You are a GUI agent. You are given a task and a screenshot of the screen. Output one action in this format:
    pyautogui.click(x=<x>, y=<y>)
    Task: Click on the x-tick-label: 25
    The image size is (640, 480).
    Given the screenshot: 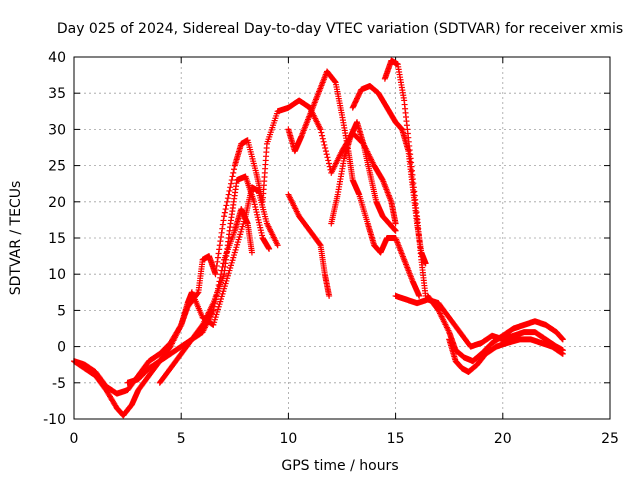 What is the action you would take?
    pyautogui.click(x=610, y=439)
    